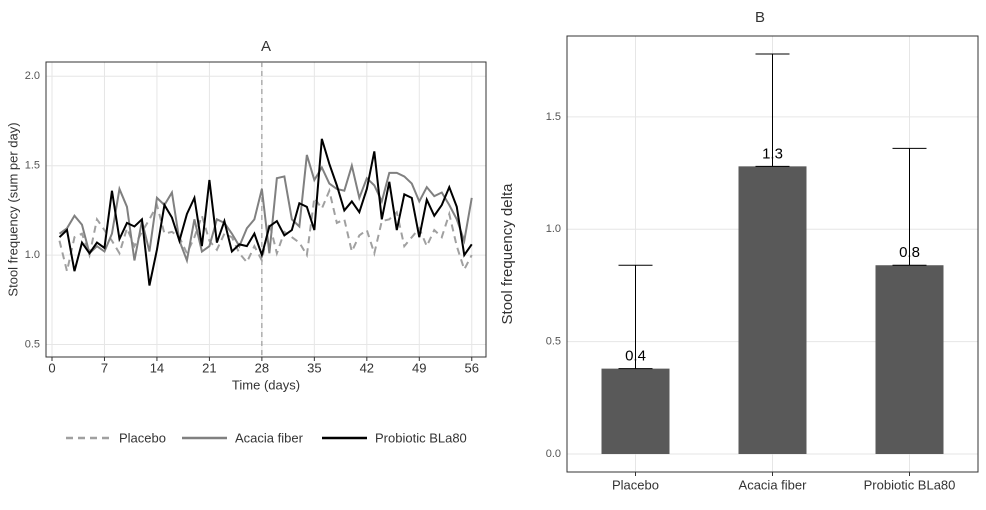 Image resolution: width=986 pixels, height=510 pixels. I want to click on y-tick-label: 0.0, so click(553, 454).